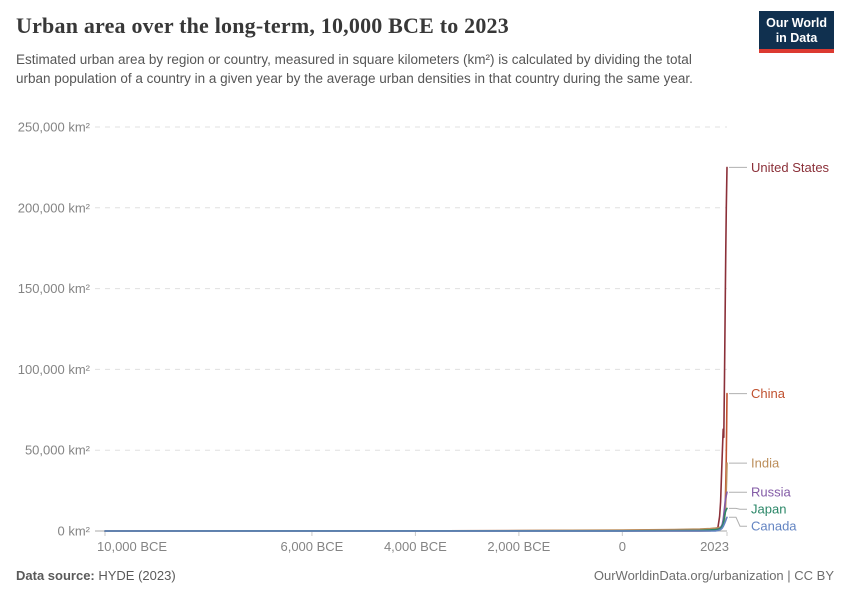  What do you see at coordinates (790, 167) in the screenshot?
I see `series-label-united-states: United States` at bounding box center [790, 167].